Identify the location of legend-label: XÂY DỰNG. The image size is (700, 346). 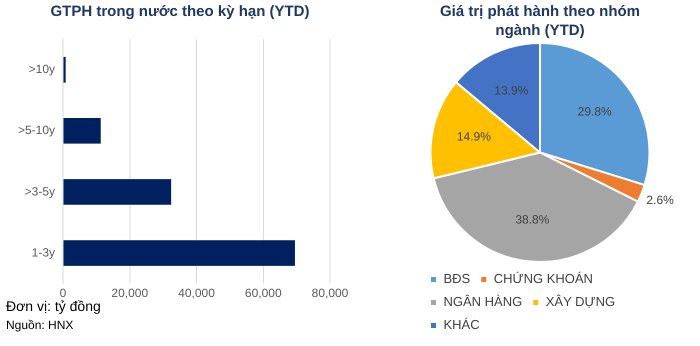
(581, 302).